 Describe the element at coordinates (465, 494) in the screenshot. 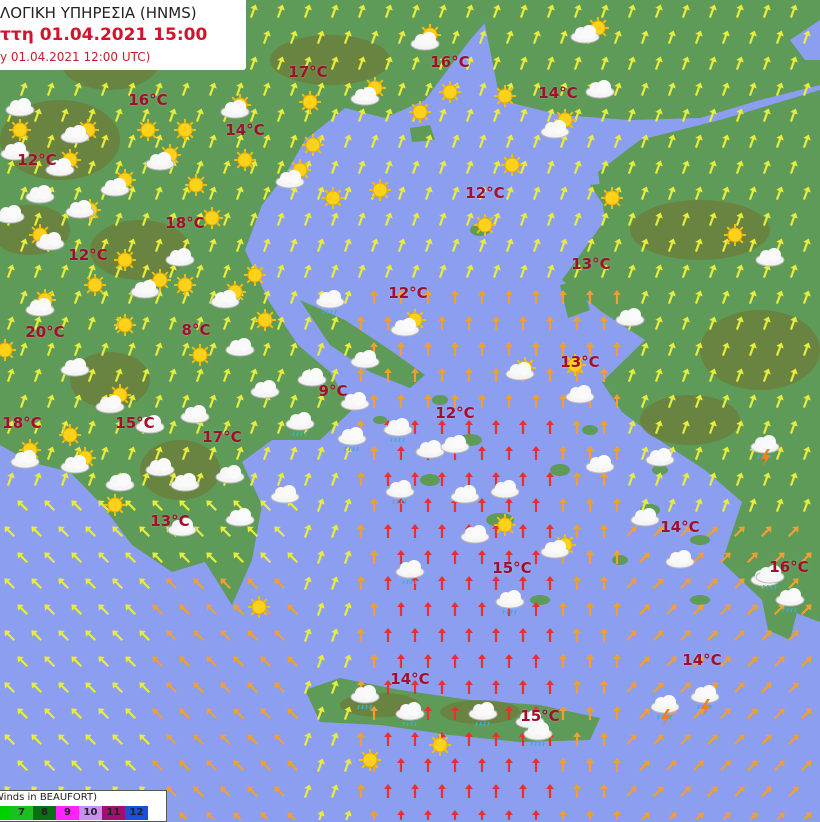

I see `cloud-icon` at that location.